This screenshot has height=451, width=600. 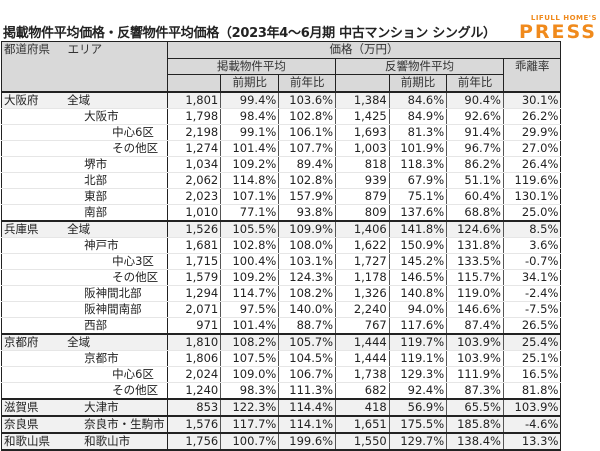 I want to click on cell-inquiry-yoy: 185.8%, so click(x=475, y=423).